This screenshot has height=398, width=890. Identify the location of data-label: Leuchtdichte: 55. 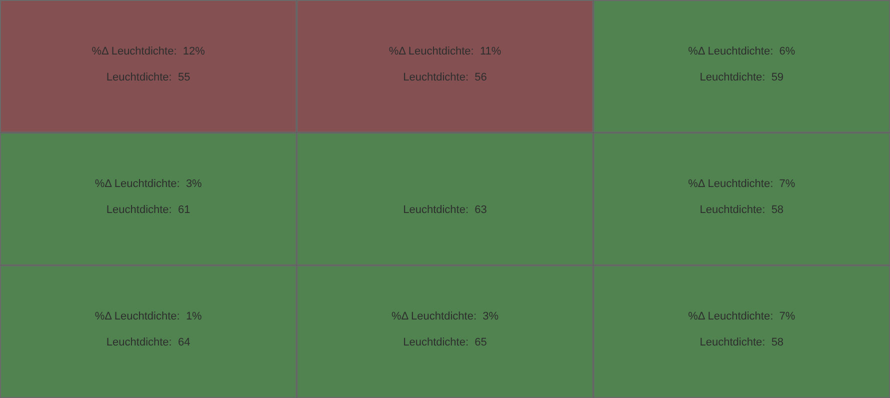
(148, 77).